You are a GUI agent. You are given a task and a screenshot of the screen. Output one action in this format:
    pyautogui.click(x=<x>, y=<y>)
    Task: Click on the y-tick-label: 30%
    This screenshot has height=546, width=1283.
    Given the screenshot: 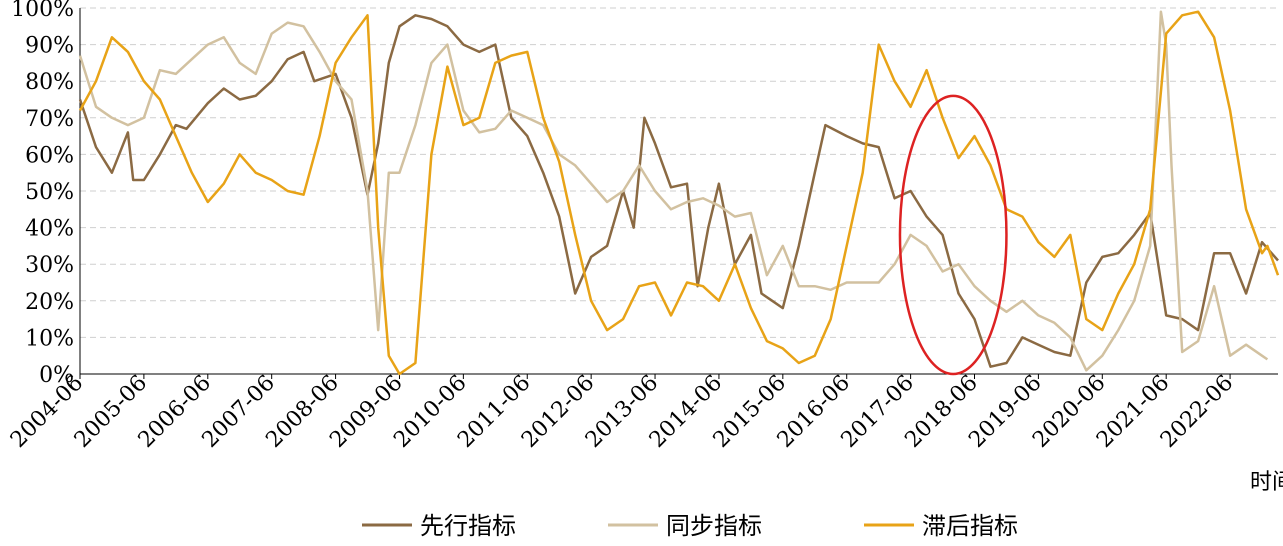 What is the action you would take?
    pyautogui.click(x=49, y=265)
    